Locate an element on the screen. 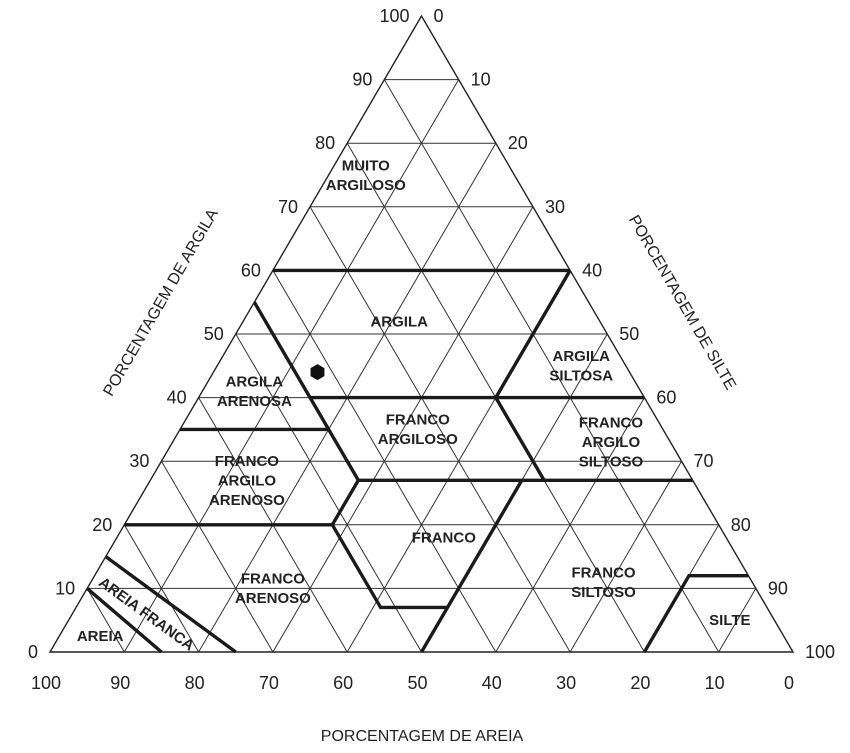 This screenshot has width=850, height=753. region-label-line: AREIA is located at coordinates (100, 636).